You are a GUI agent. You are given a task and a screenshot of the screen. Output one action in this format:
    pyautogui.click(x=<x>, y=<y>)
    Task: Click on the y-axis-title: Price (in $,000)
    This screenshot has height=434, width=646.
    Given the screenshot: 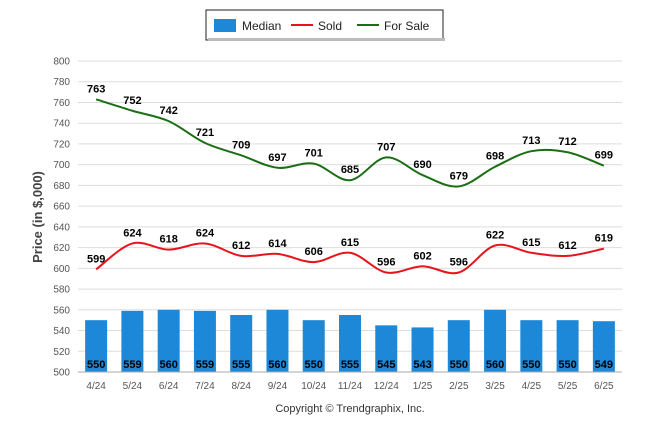 What is the action you would take?
    pyautogui.click(x=37, y=217)
    